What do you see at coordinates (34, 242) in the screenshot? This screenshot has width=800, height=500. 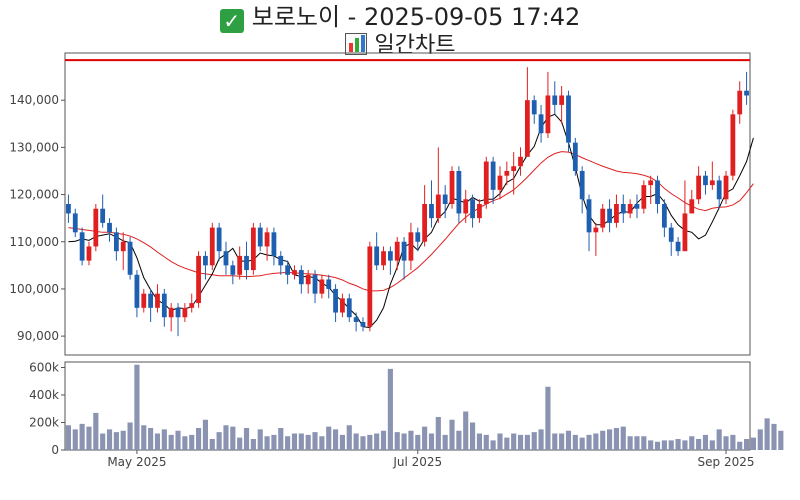 I see `price-y-tick-label: 110,000` at bounding box center [34, 242].